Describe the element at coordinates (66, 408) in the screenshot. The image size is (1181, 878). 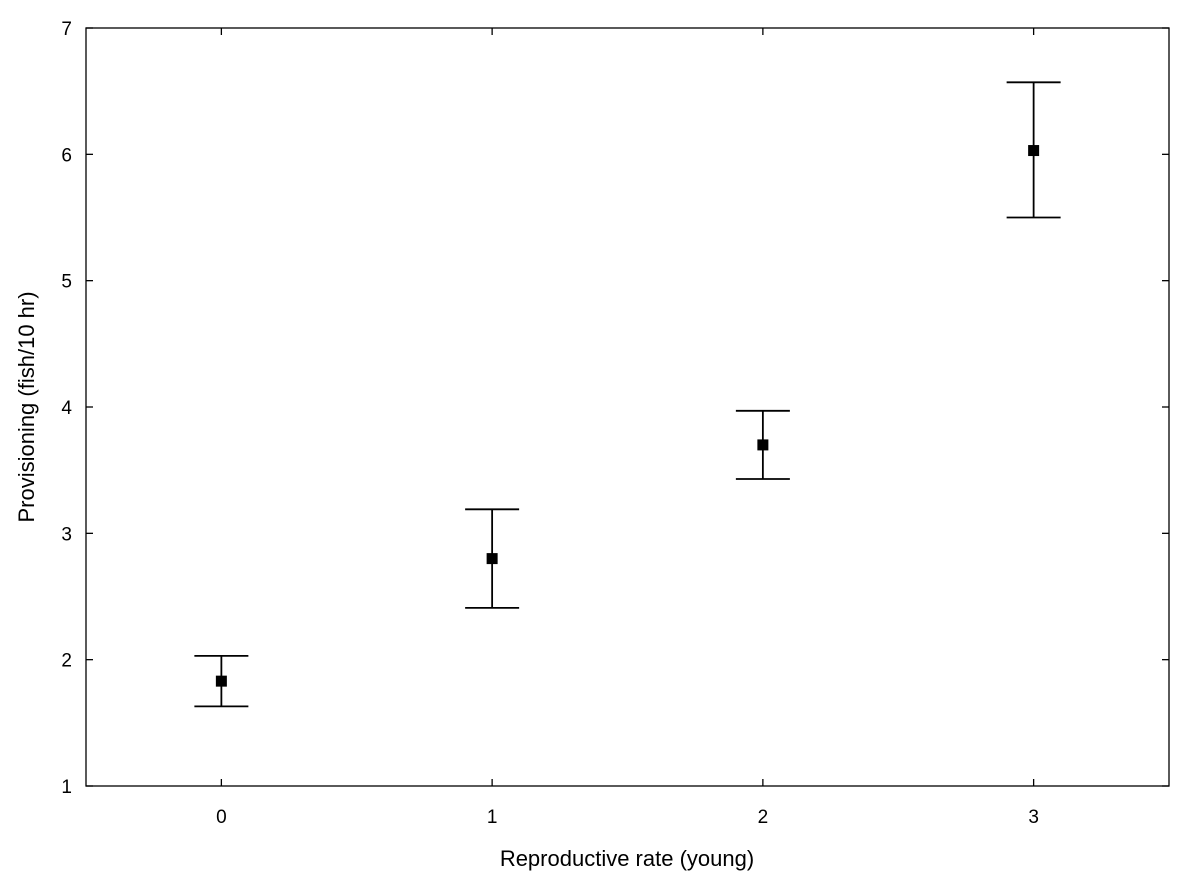
I see `y-tick-label: 4` at that location.